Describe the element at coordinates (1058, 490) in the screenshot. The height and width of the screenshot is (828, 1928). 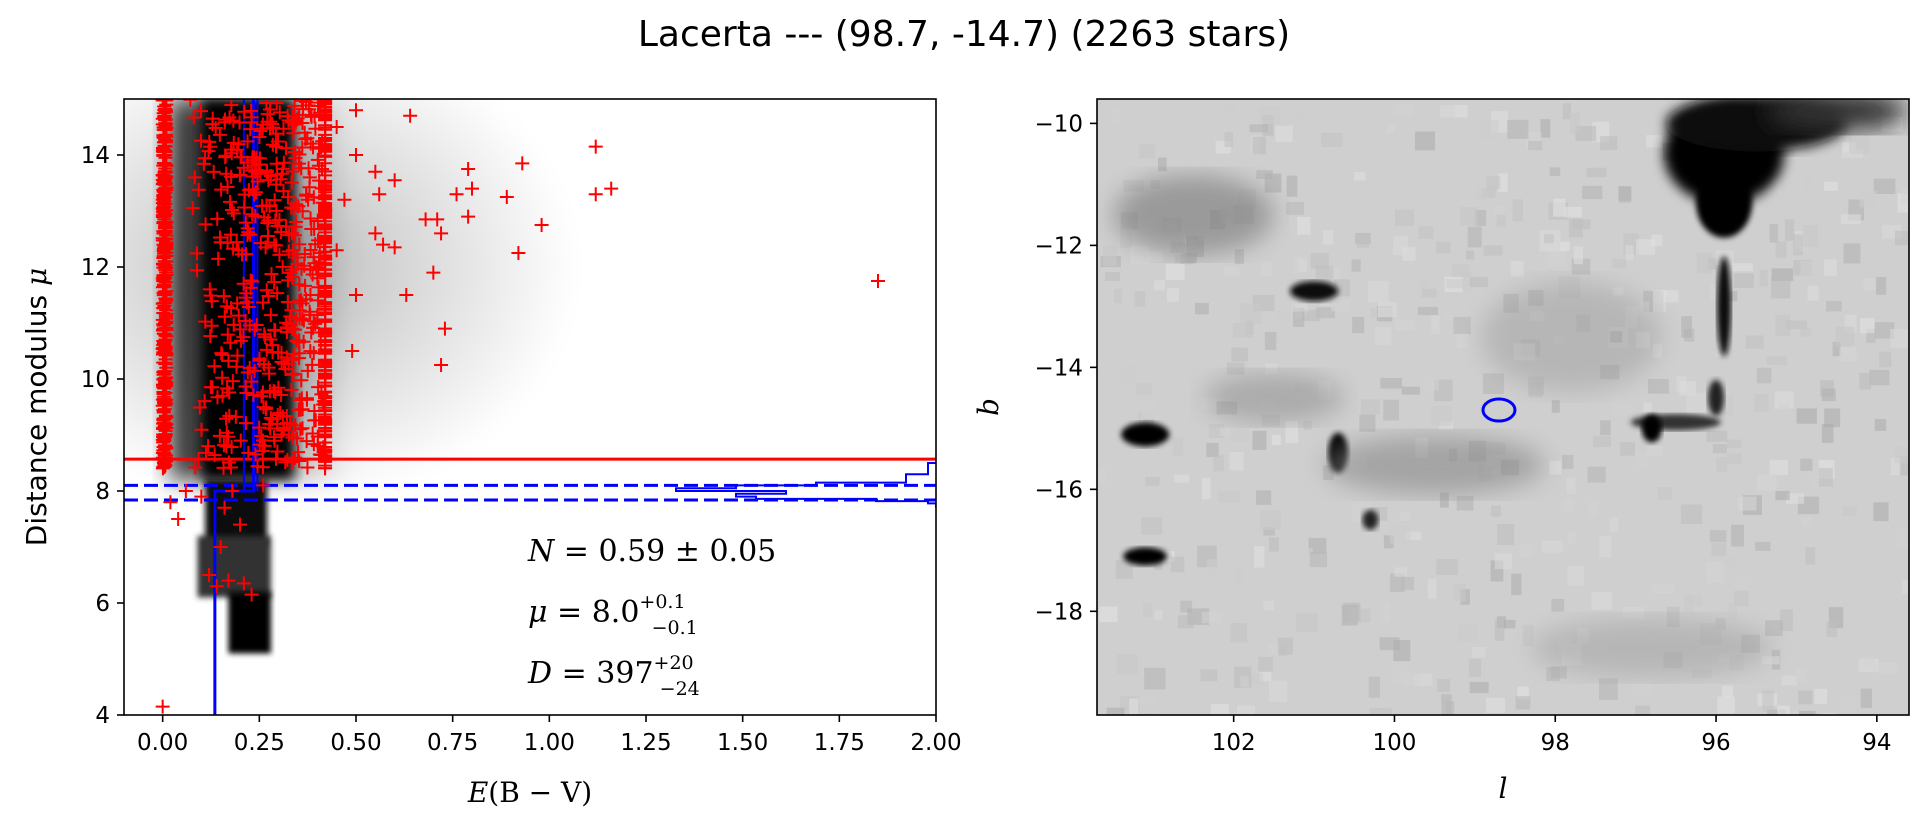
I see `y-tick-label: −16` at that location.